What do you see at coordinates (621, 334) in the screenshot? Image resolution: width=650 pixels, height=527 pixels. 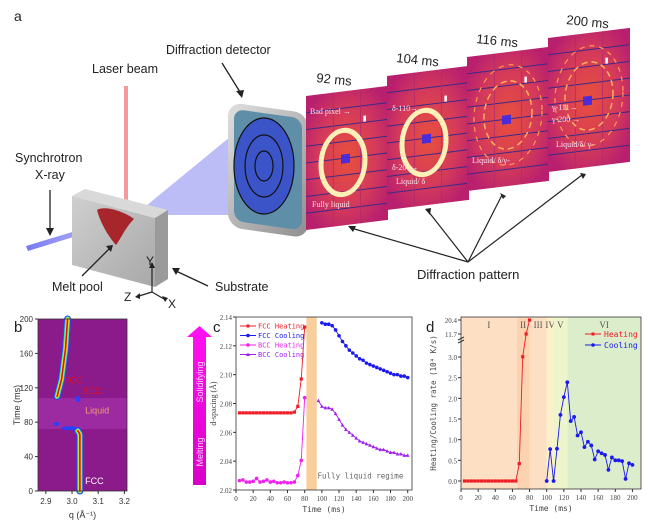 I see `legend-label: Heating` at bounding box center [621, 334].